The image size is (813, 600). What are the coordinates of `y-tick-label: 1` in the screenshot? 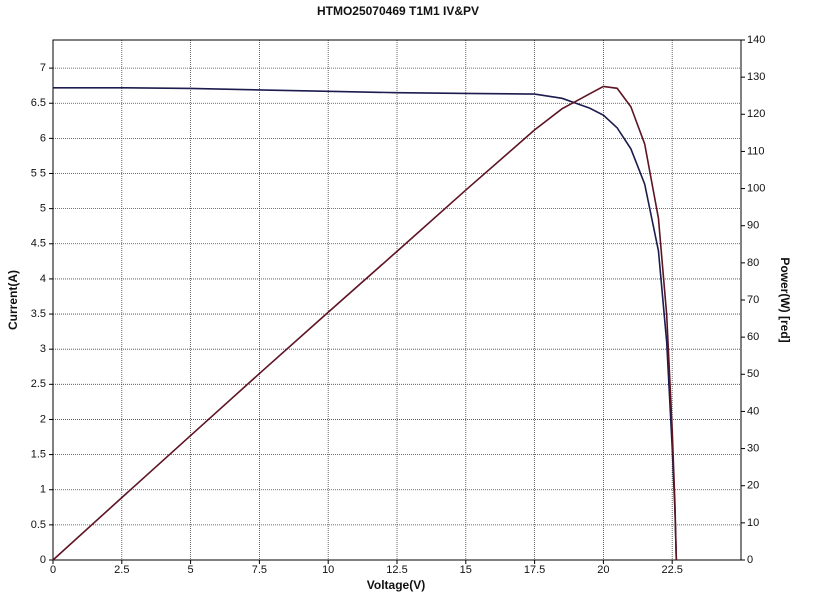 It's located at (43, 490).